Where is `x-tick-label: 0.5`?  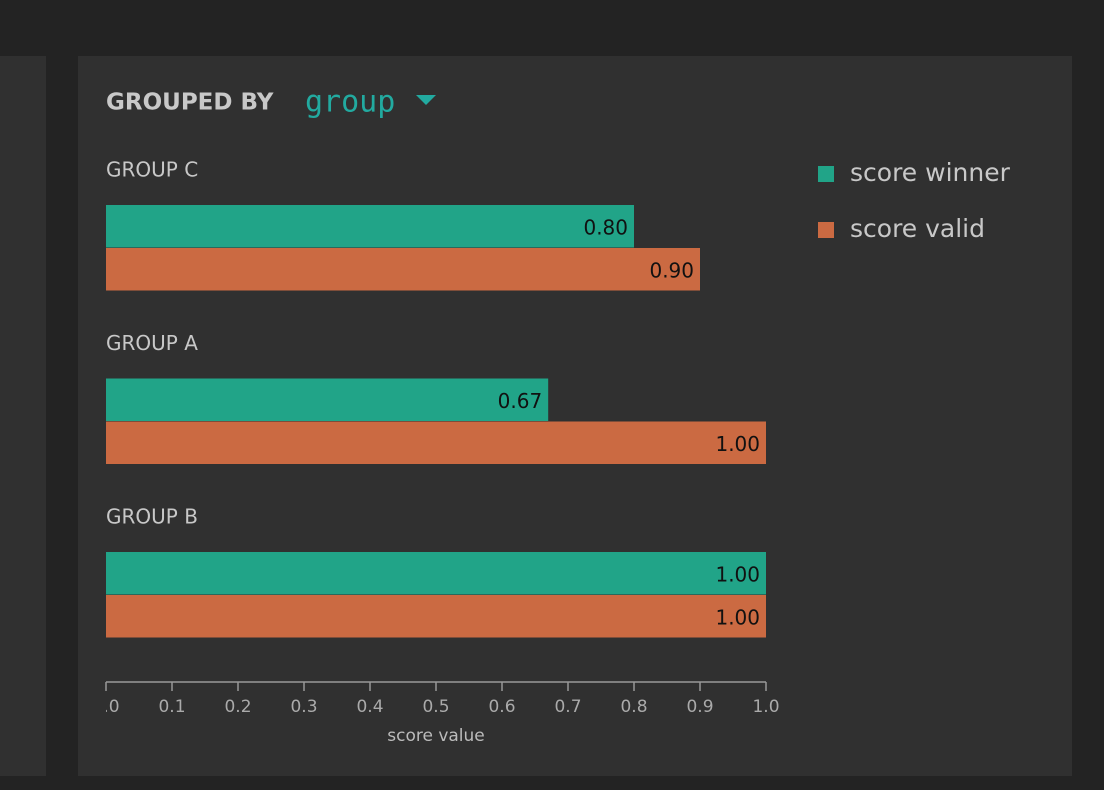 x-tick-label: 0.5 is located at coordinates (435, 707).